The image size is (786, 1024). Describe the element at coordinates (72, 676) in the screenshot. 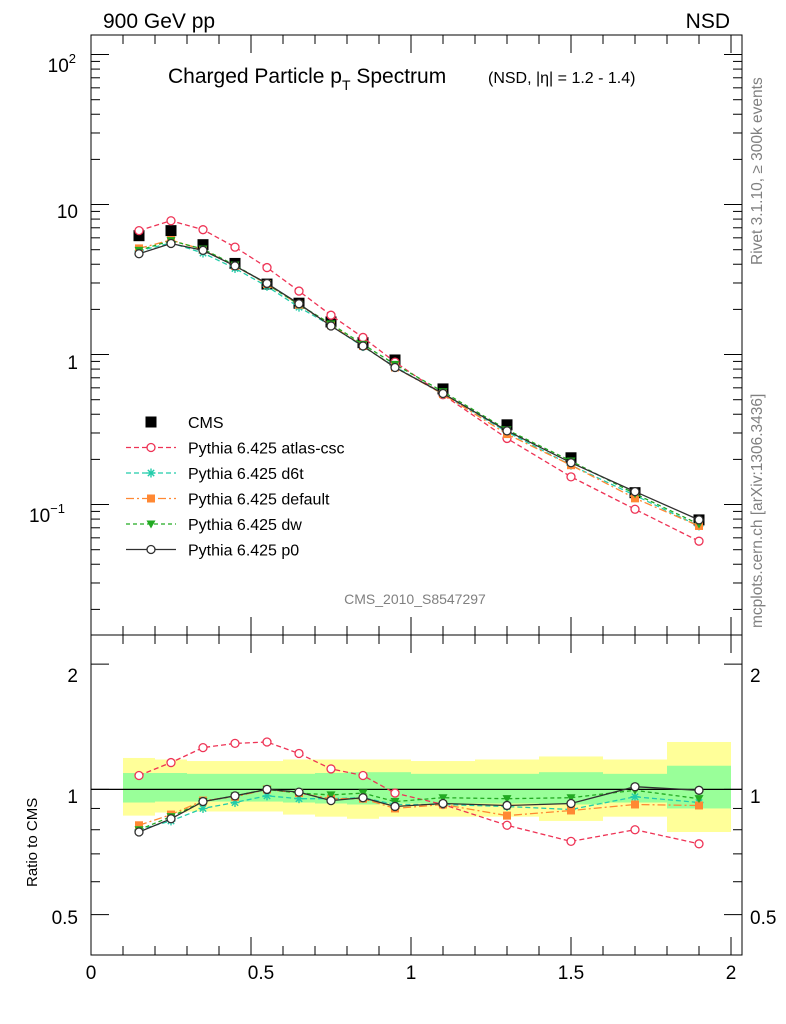

I see `ratio-y-tick-label-left-2: 2` at that location.